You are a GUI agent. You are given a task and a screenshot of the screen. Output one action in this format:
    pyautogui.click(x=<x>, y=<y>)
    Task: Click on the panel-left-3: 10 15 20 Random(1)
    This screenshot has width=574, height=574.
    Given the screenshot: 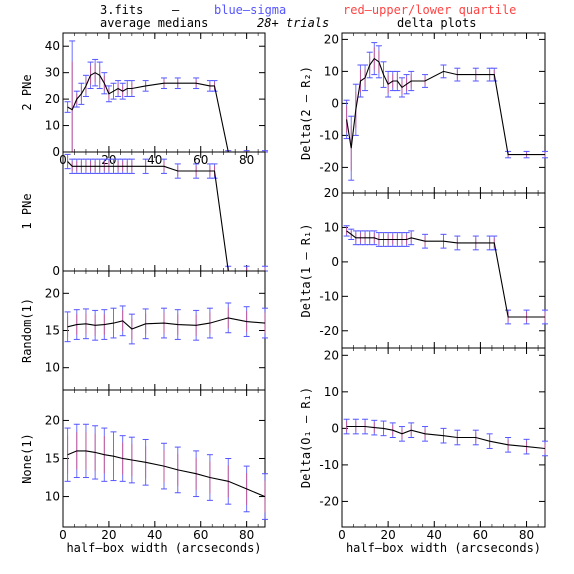 What is the action you would take?
    pyautogui.click(x=144, y=330)
    